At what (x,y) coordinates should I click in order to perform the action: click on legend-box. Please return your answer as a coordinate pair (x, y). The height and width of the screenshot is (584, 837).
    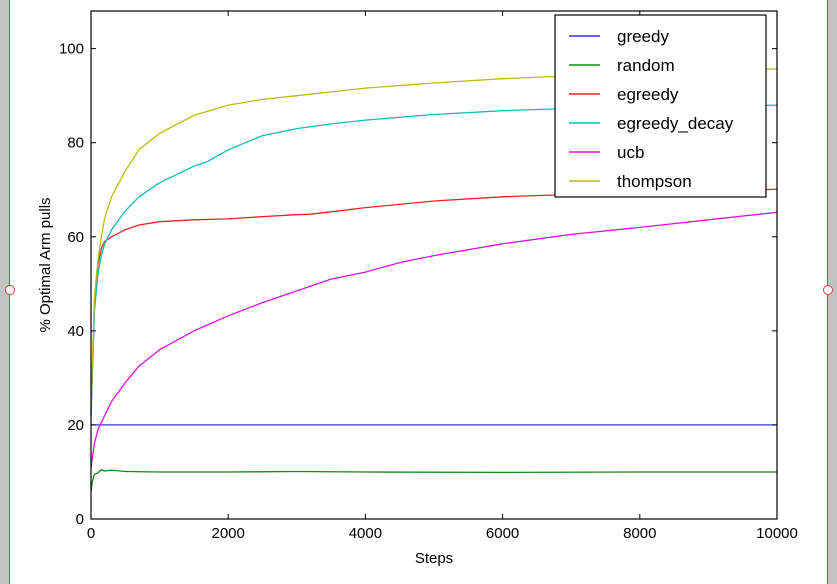
    Looking at the image, I should click on (660, 106).